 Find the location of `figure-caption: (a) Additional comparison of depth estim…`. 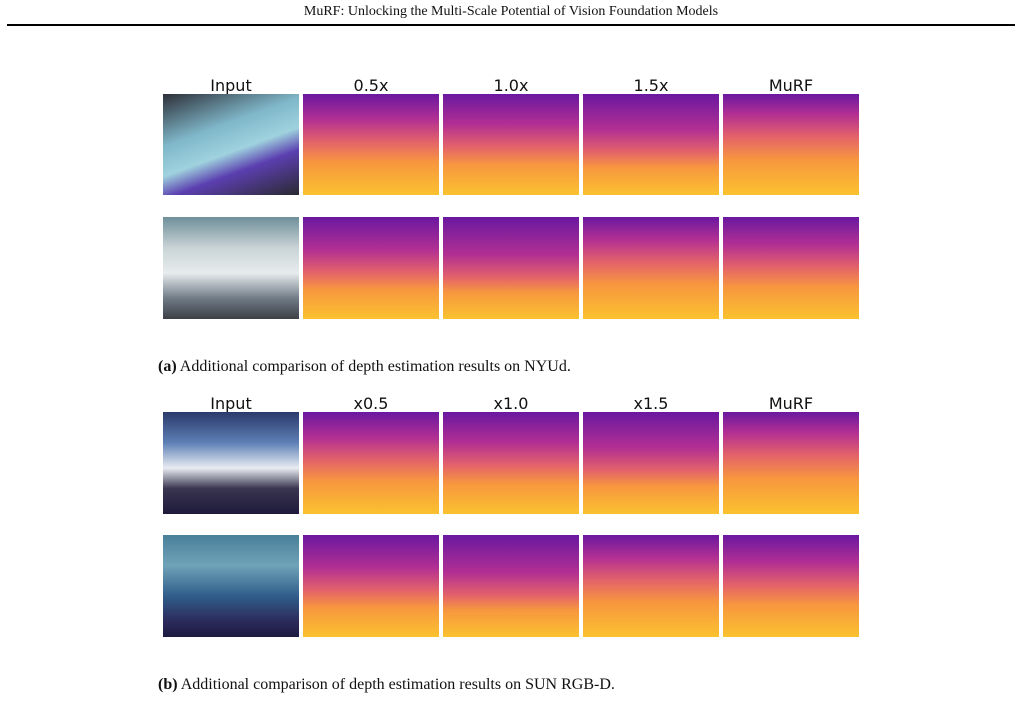

figure-caption: (a) Additional comparison of depth estim… is located at coordinates (364, 367).